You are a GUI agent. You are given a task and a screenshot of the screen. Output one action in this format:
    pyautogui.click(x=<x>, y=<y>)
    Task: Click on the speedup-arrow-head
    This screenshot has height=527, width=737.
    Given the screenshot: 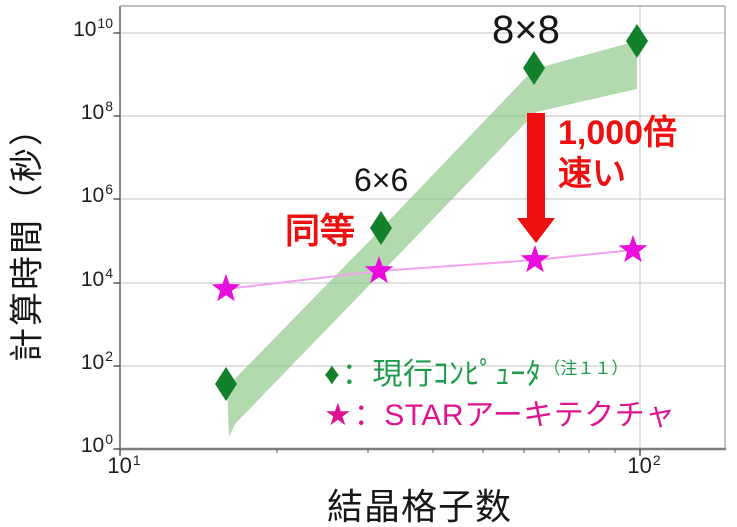 What is the action you would take?
    pyautogui.click(x=536, y=230)
    